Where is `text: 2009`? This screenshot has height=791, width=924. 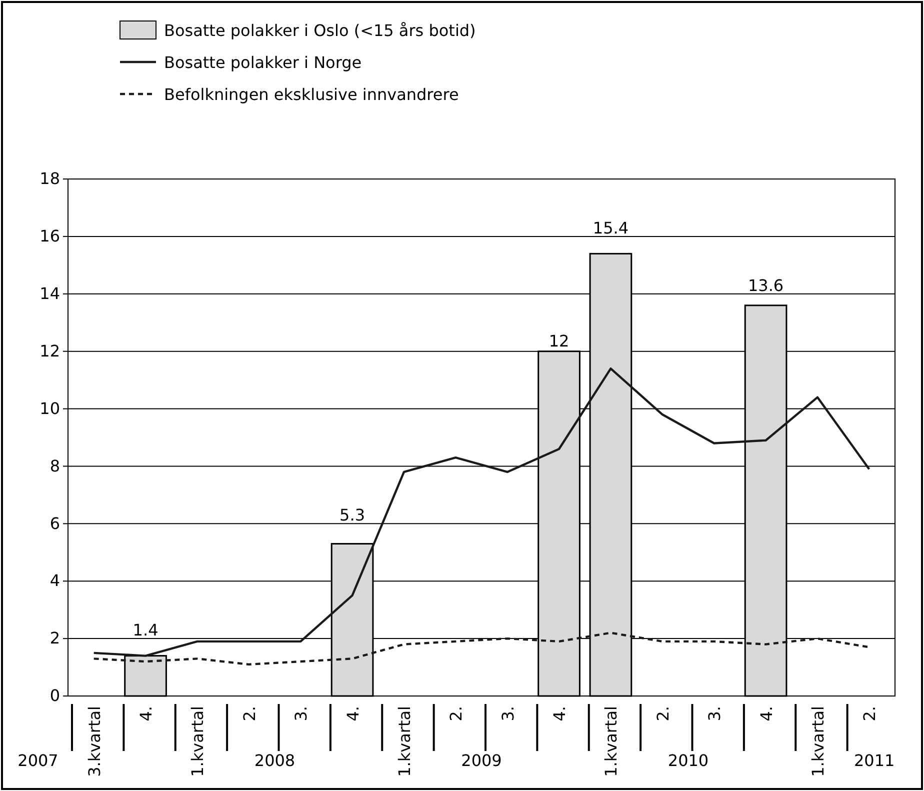
text: 2009 is located at coordinates (481, 760).